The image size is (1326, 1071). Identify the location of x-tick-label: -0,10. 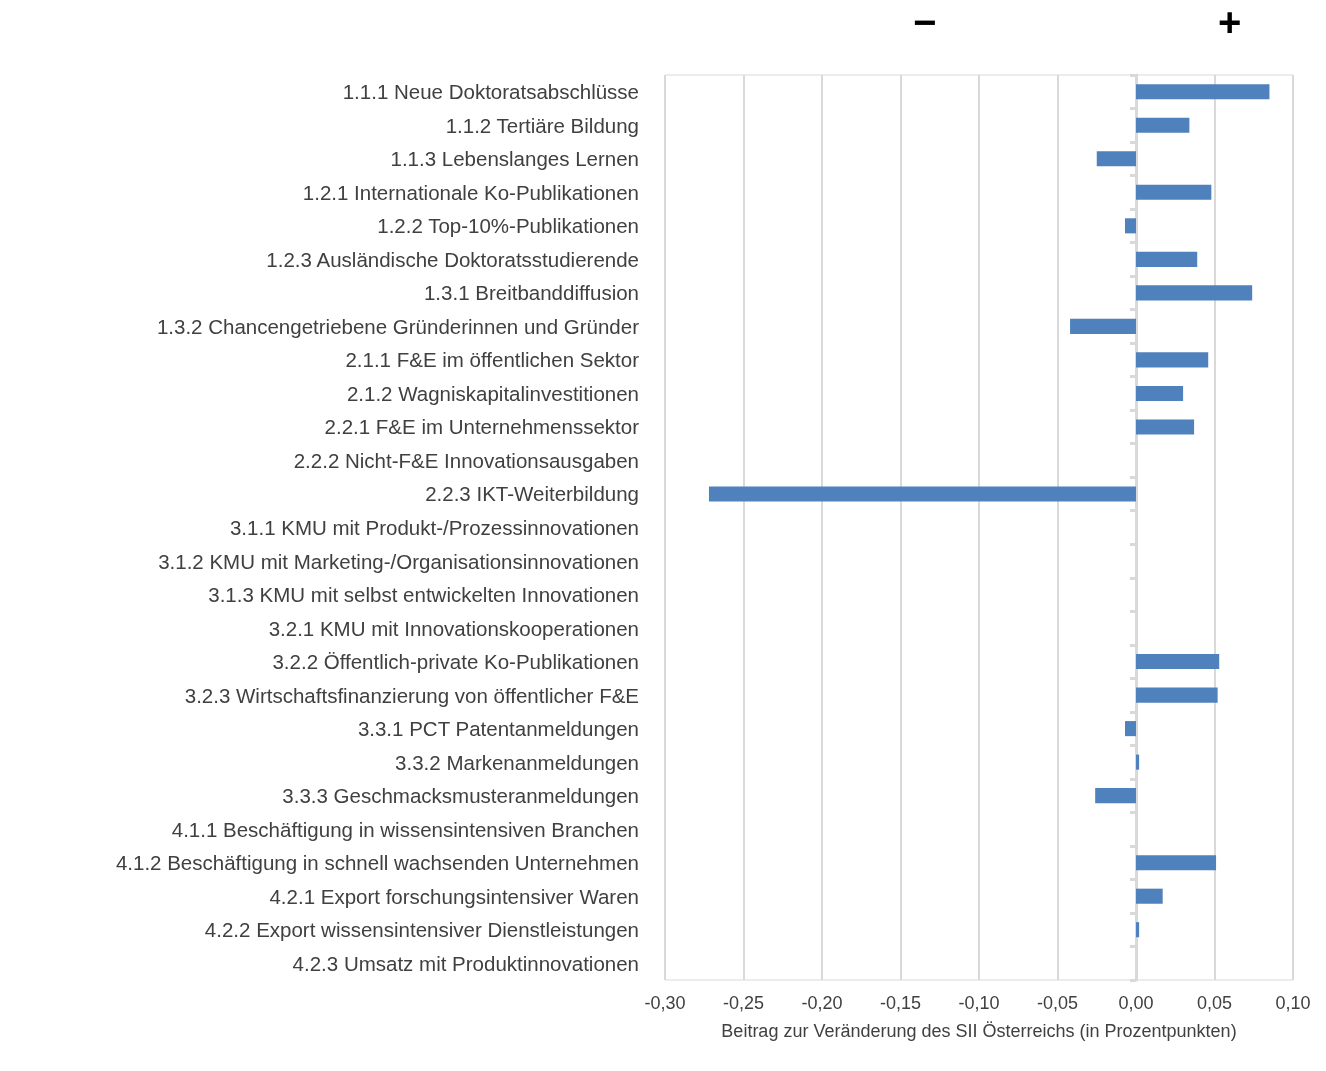
(979, 1003).